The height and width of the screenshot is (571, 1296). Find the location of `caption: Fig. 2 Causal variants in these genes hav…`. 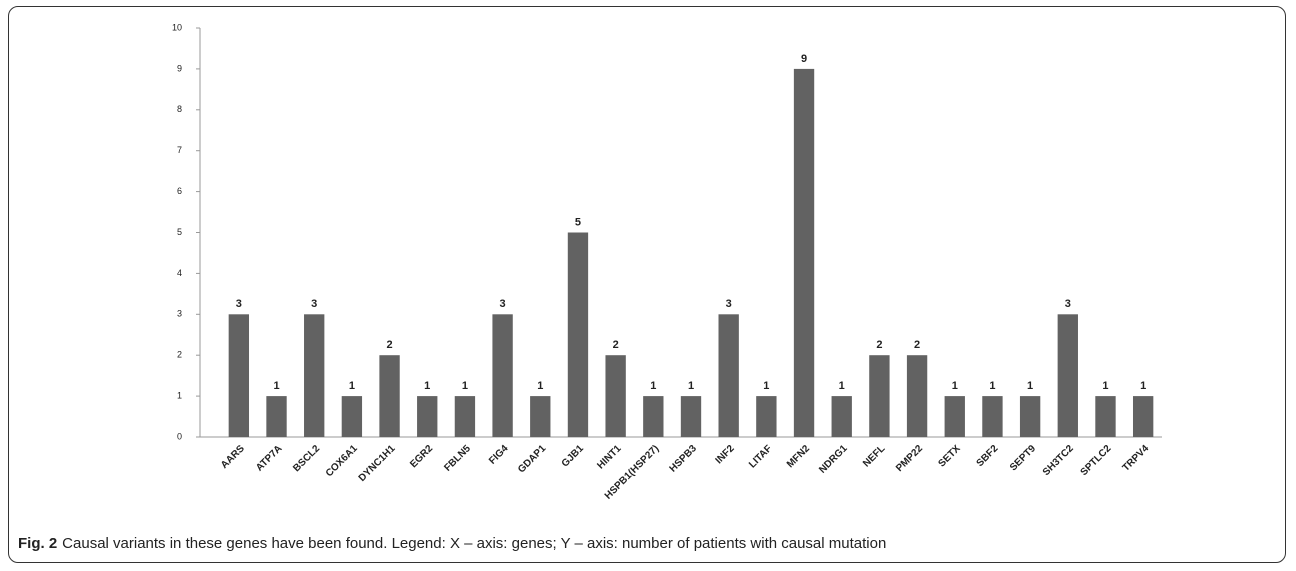

caption: Fig. 2 Causal variants in these genes hav… is located at coordinates (452, 543).